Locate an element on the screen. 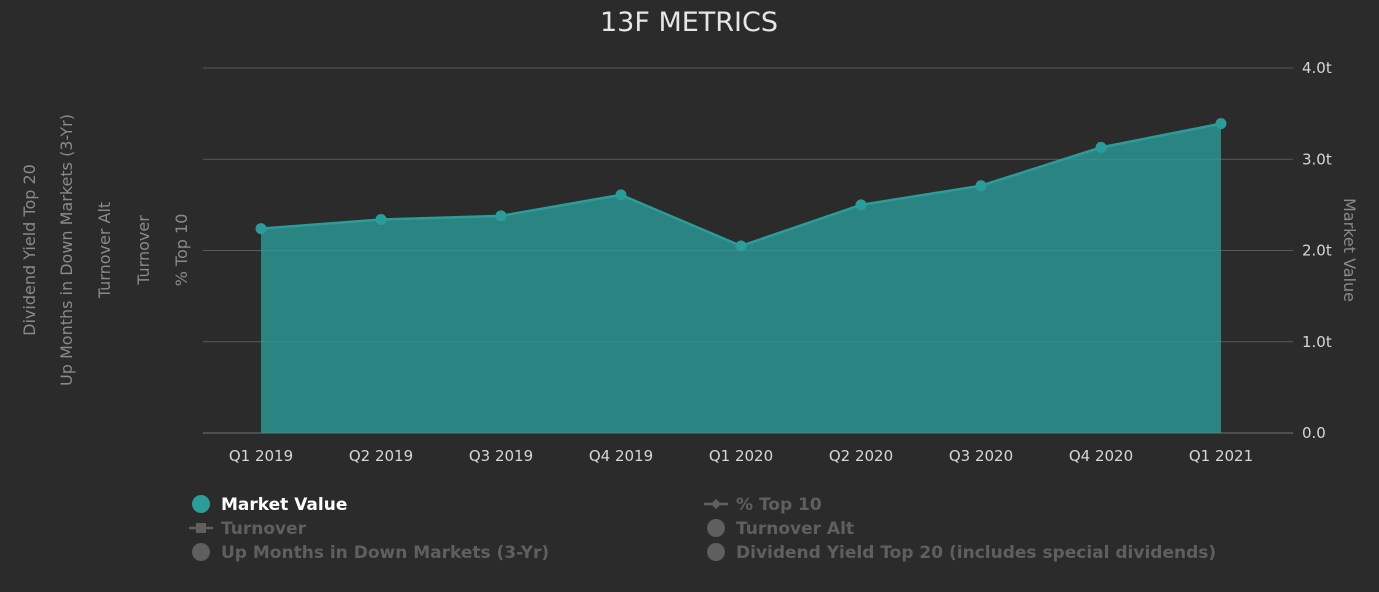 This screenshot has width=1379, height=592. legend-item: Turnover Alt is located at coordinates (780, 529).